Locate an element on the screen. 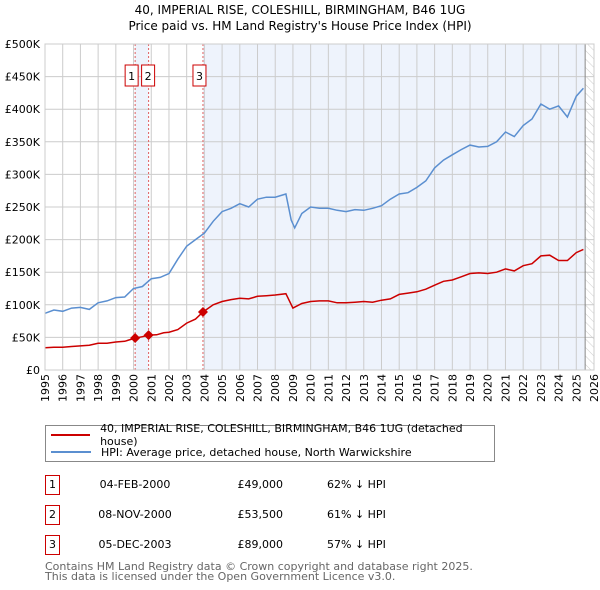  x-tick-label: 2026 is located at coordinates (594, 388).